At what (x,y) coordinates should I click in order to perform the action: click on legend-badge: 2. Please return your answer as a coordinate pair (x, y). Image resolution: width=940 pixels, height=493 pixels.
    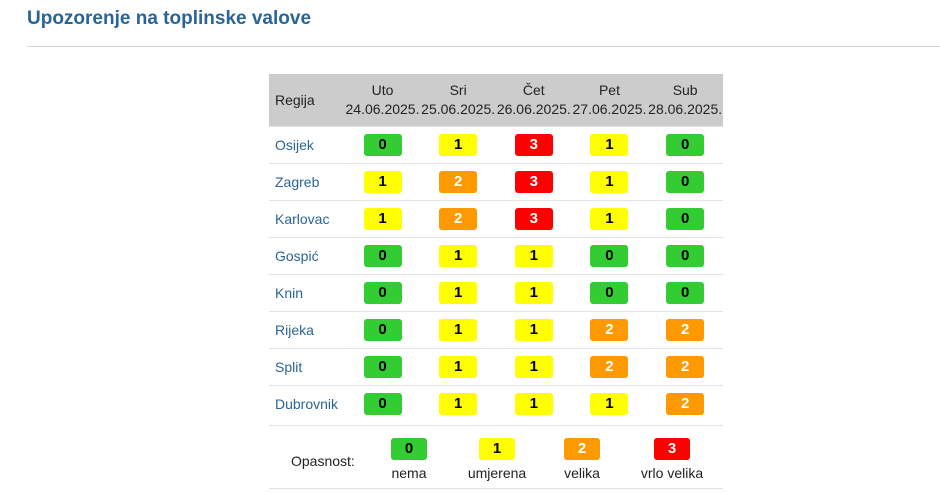
    Looking at the image, I should click on (582, 449).